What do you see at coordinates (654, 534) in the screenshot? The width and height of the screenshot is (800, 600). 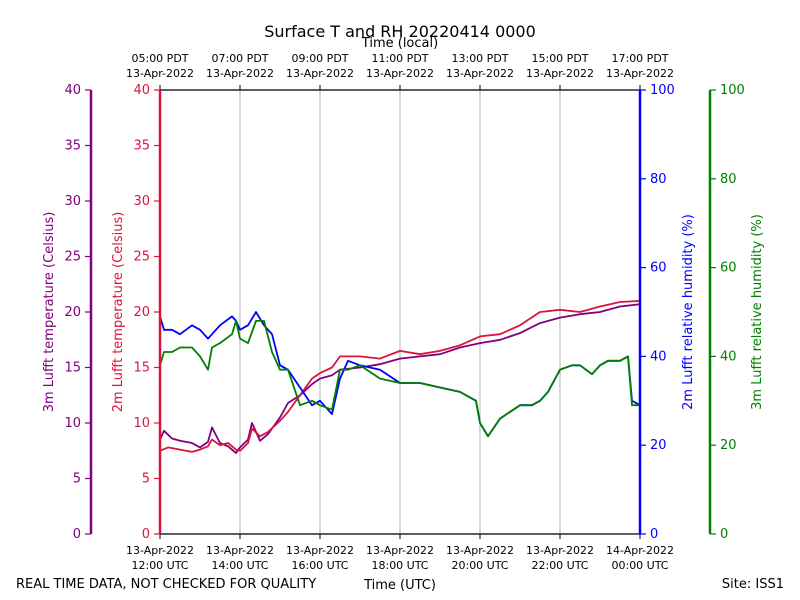 I see `y-tick-label-rh2: 0` at bounding box center [654, 534].